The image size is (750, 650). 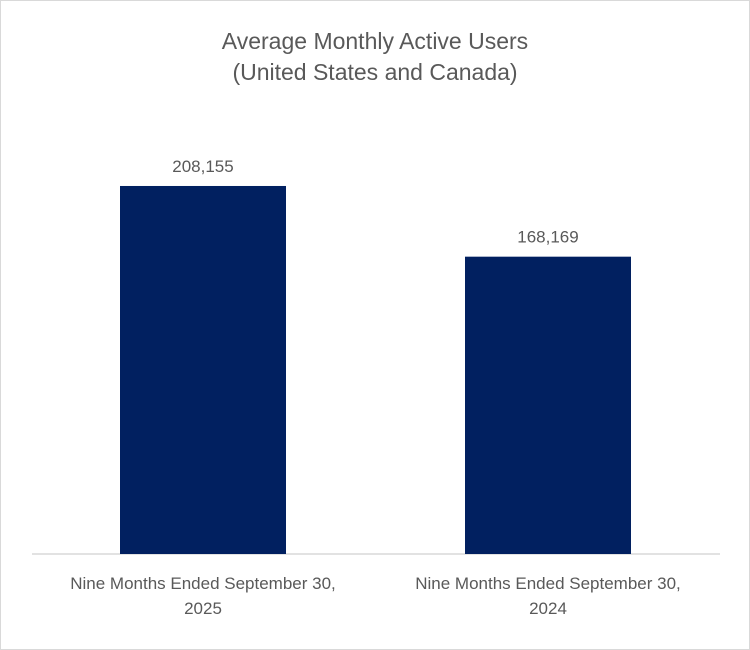 What do you see at coordinates (203, 596) in the screenshot?
I see `category-label-1: Nine Months Ended September 30, 2025` at bounding box center [203, 596].